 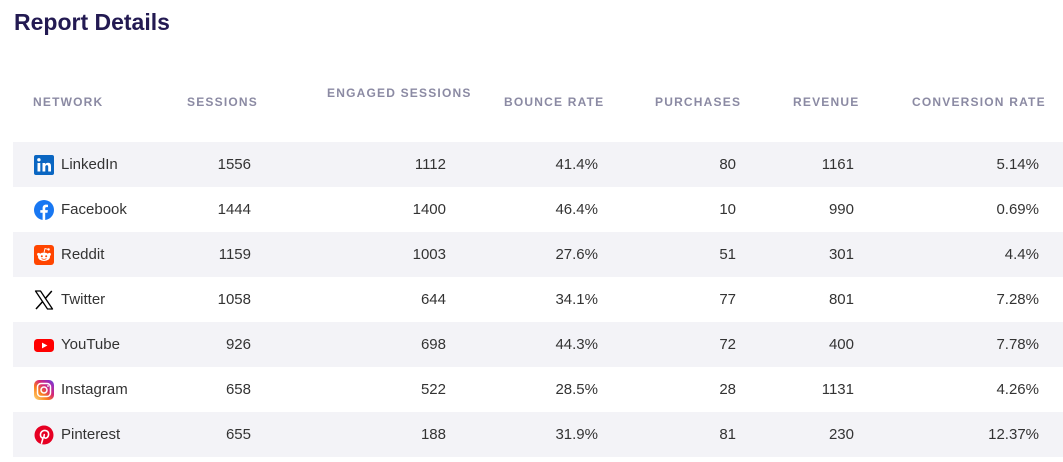 I want to click on revenue-value: 301, so click(x=841, y=254).